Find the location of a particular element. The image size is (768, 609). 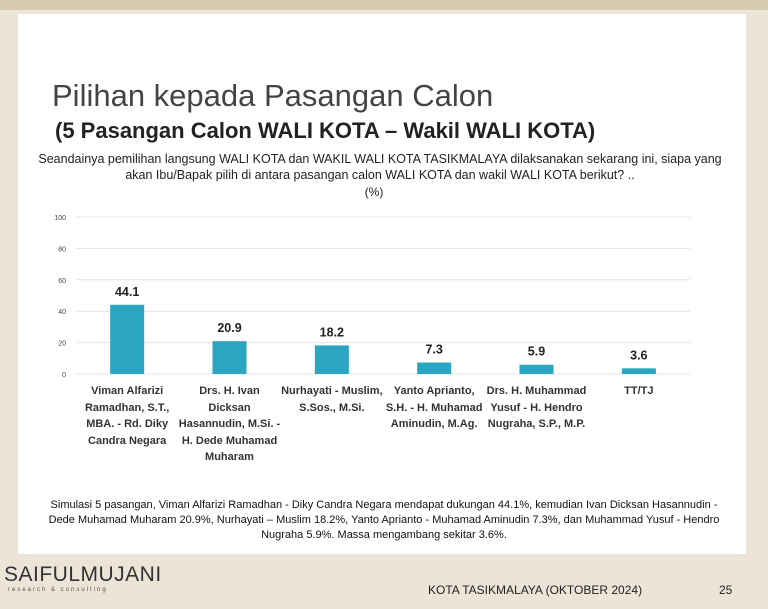

value-label: 3.6 is located at coordinates (638, 355).